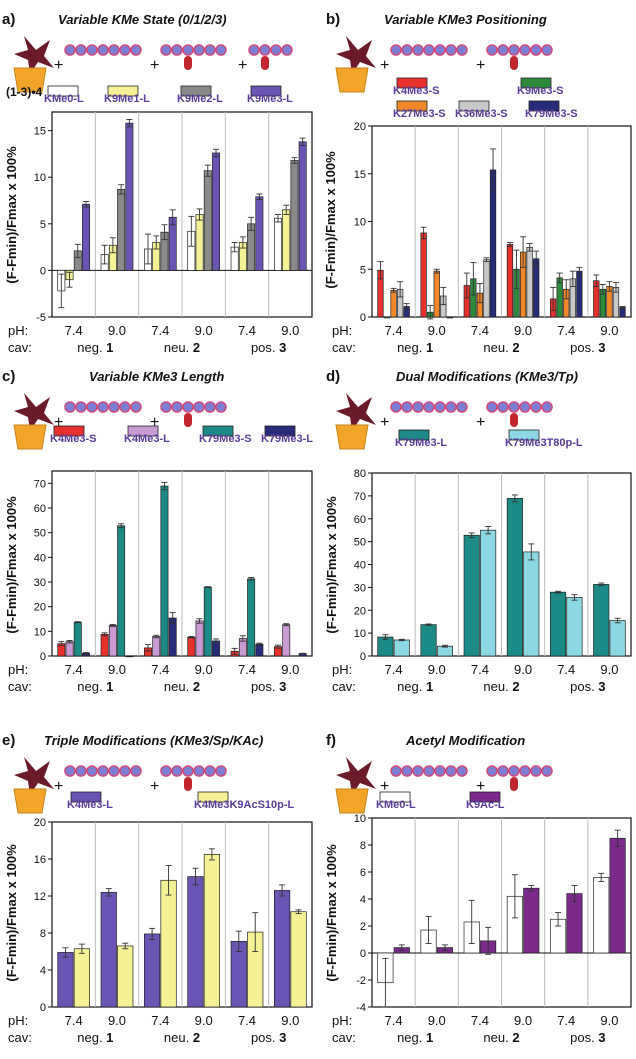 This screenshot has width=636, height=1059. What do you see at coordinates (11, 215) in the screenshot?
I see `y-axis-label: (F-Fmin)/Fmax x 100%` at bounding box center [11, 215].